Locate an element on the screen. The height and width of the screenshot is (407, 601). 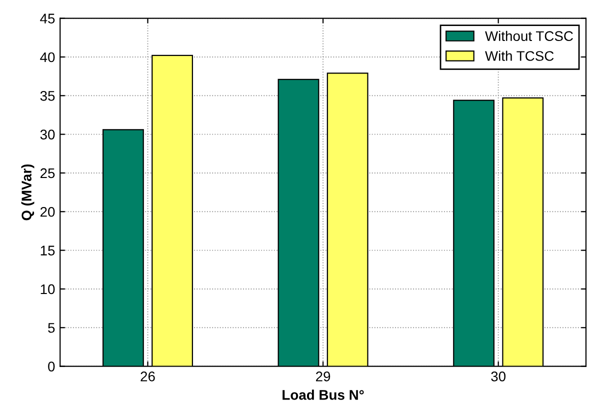
y-tick-label: 15 is located at coordinates (47, 251).